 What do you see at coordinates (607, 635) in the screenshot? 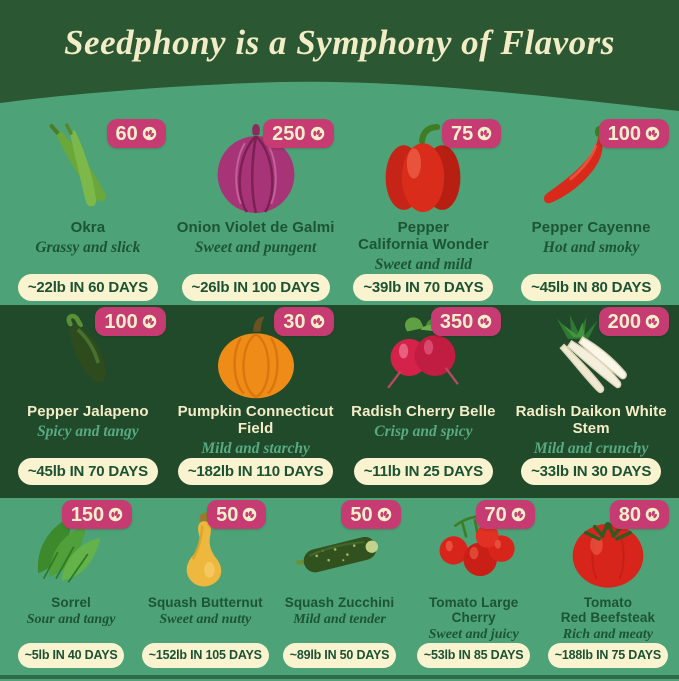
I see `flavor-description: Rich and meaty` at bounding box center [607, 635].